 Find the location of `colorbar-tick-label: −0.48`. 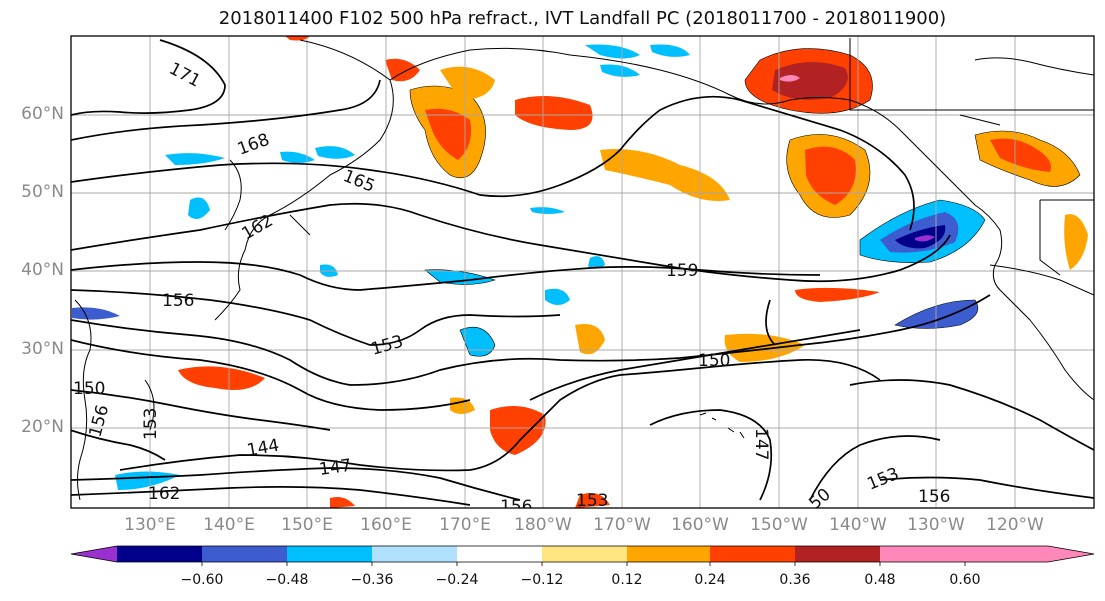

colorbar-tick-label: −0.48 is located at coordinates (287, 580).